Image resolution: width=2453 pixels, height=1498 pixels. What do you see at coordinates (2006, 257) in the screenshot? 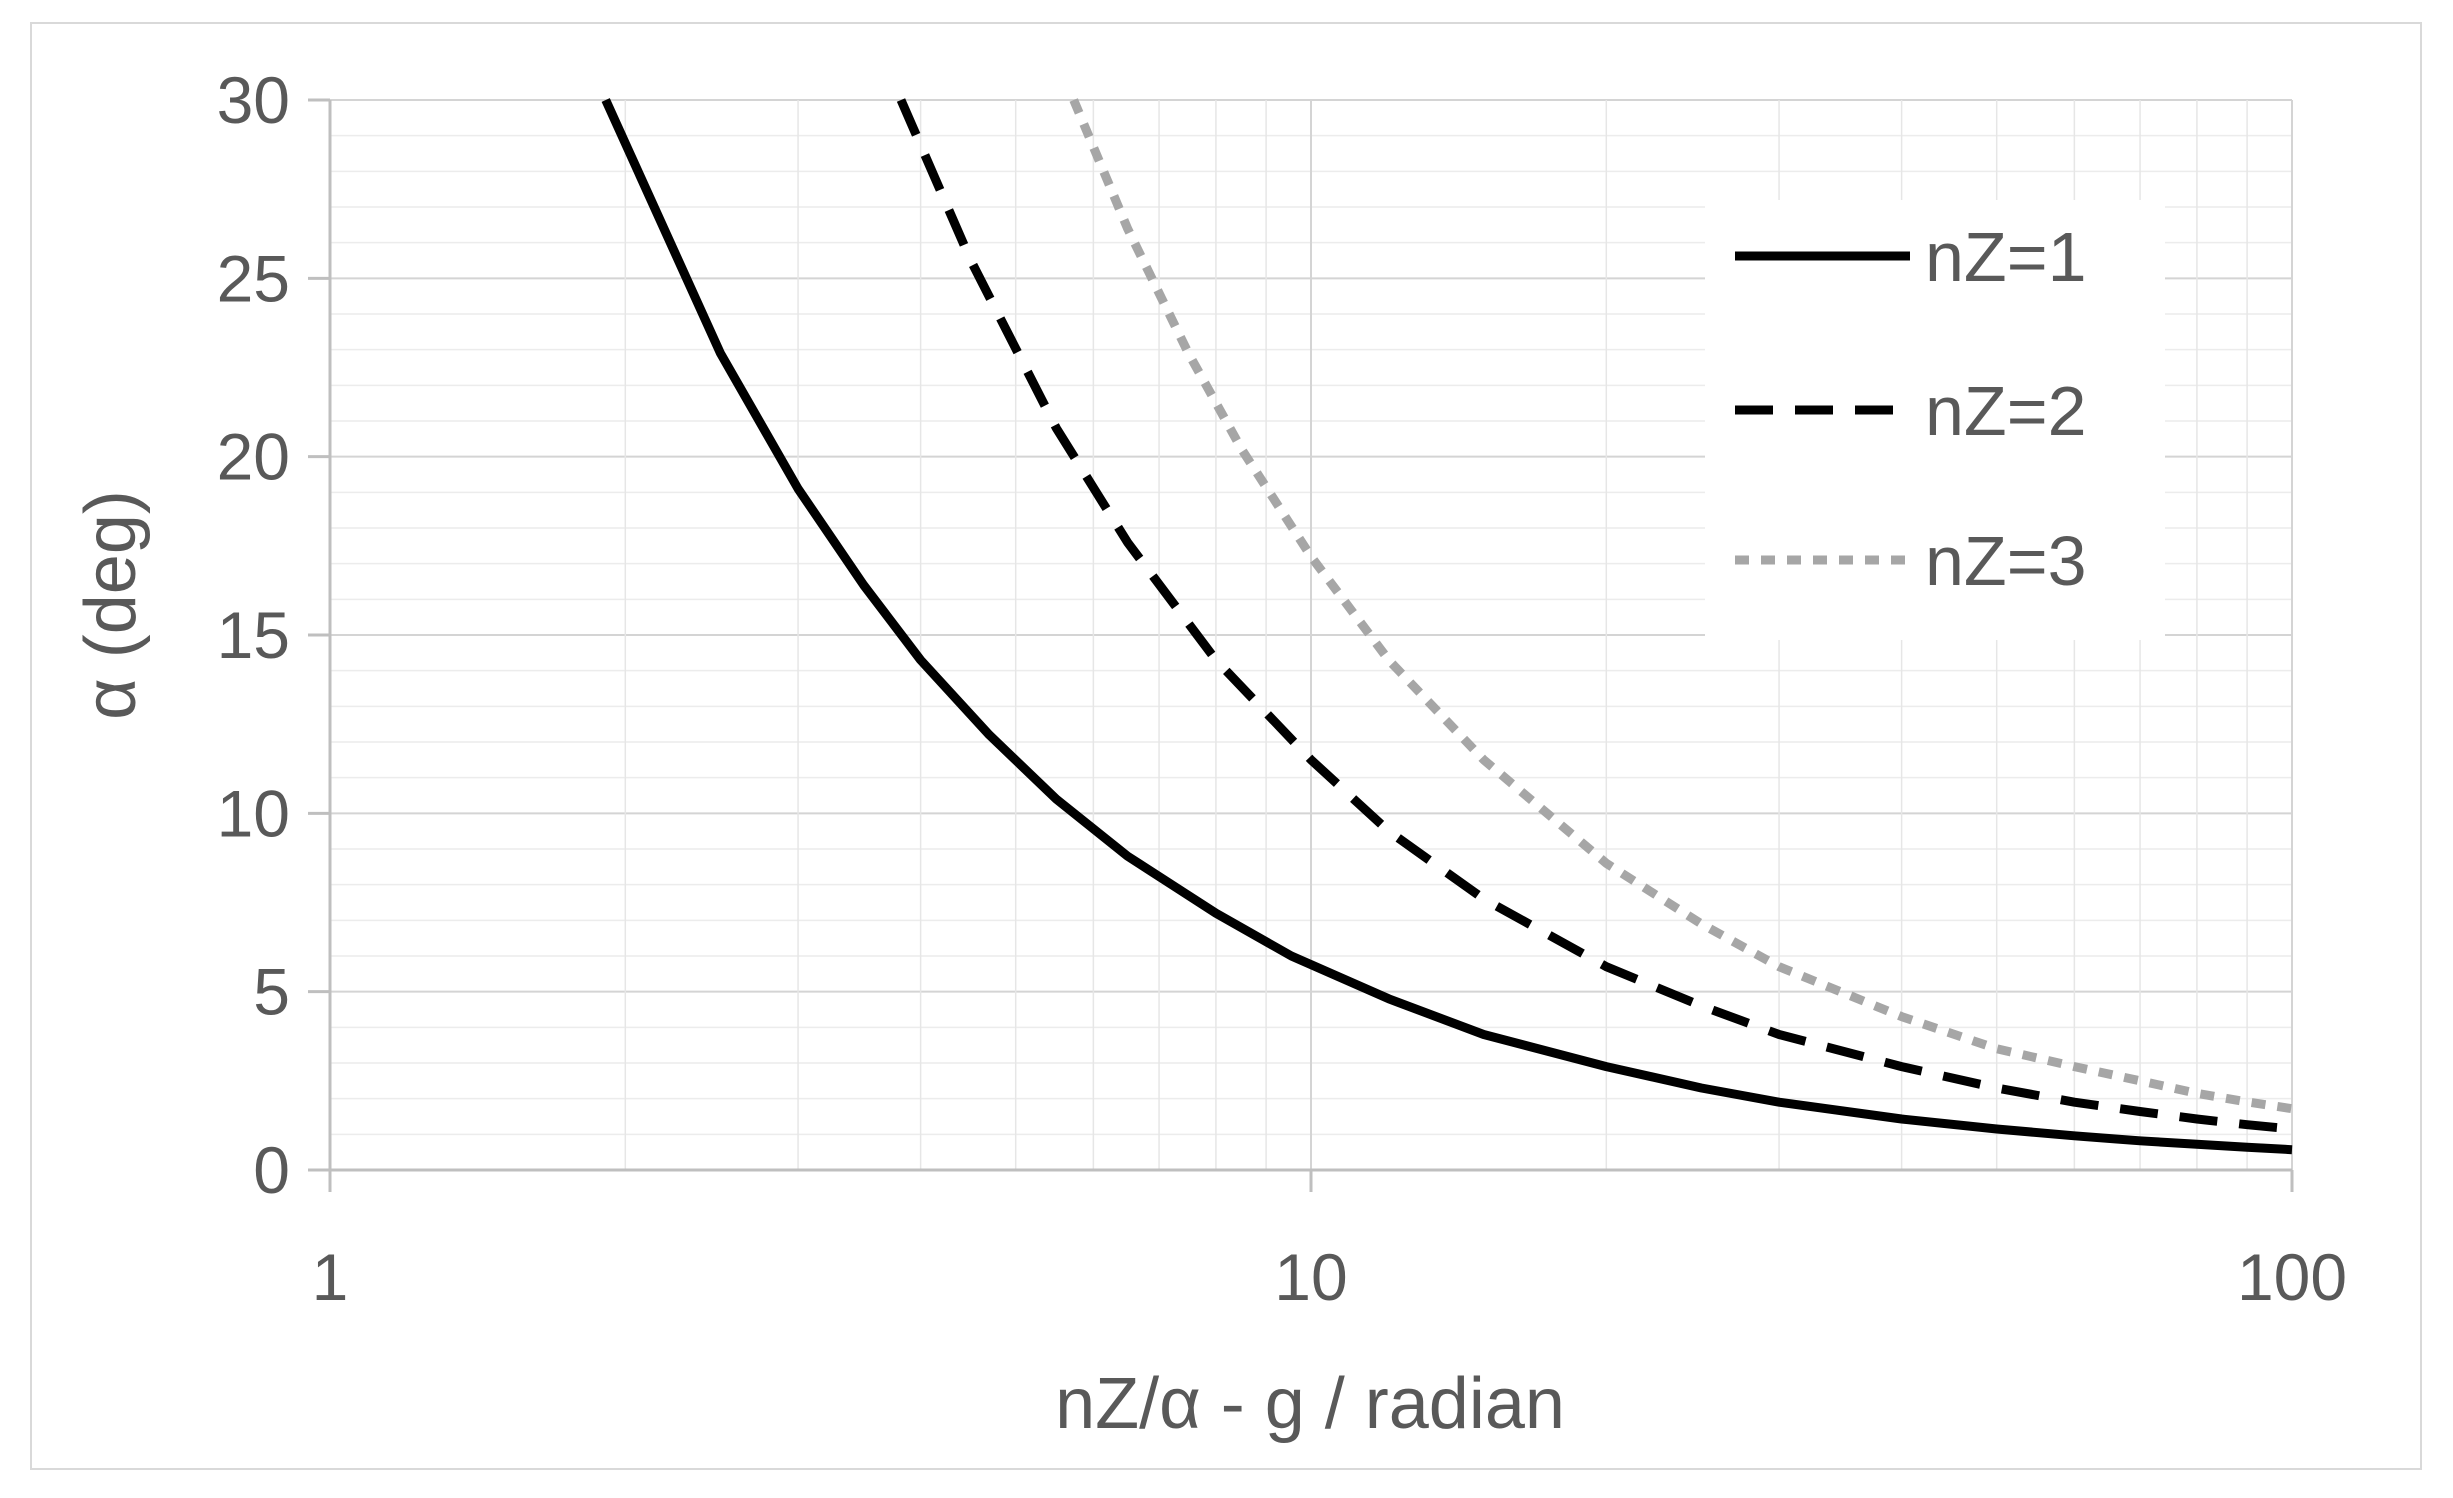
I see `legend-label-nz1: nZ=1` at bounding box center [2006, 257].